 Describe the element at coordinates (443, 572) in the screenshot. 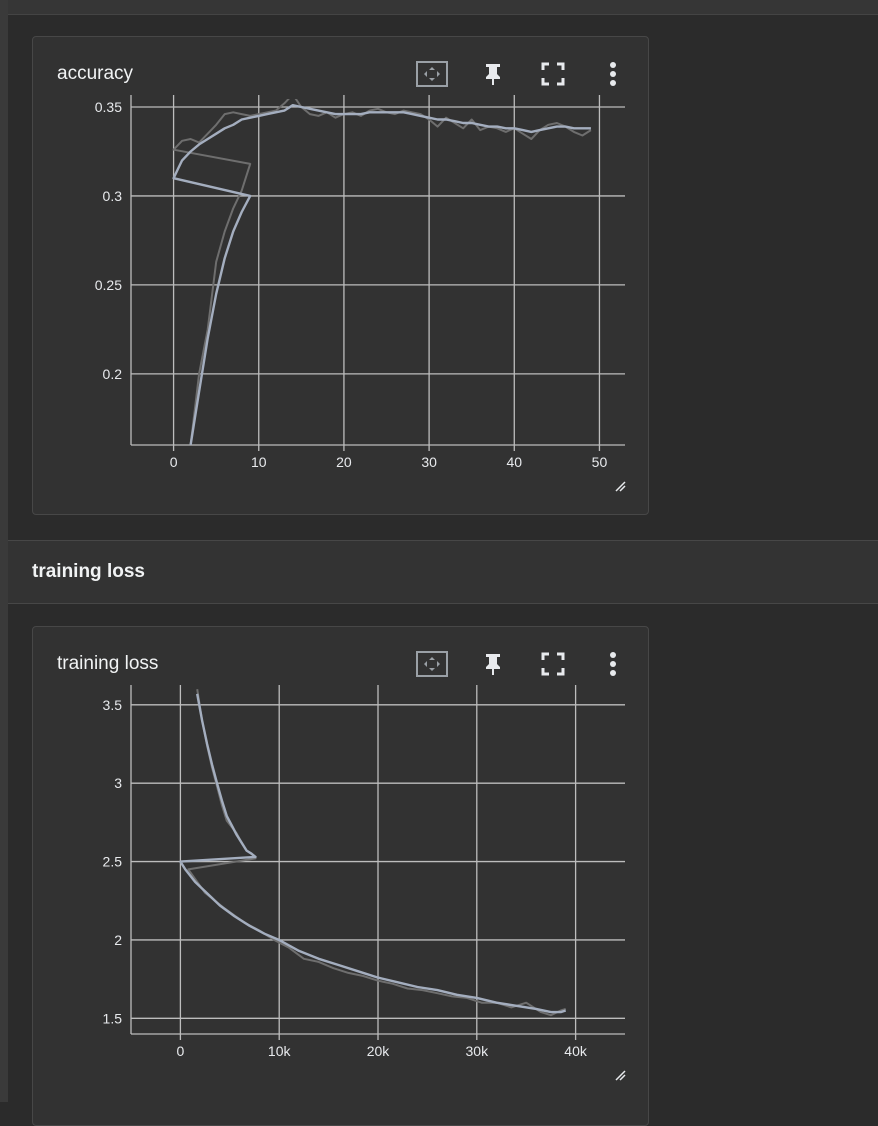

I see `group-header: training loss` at that location.